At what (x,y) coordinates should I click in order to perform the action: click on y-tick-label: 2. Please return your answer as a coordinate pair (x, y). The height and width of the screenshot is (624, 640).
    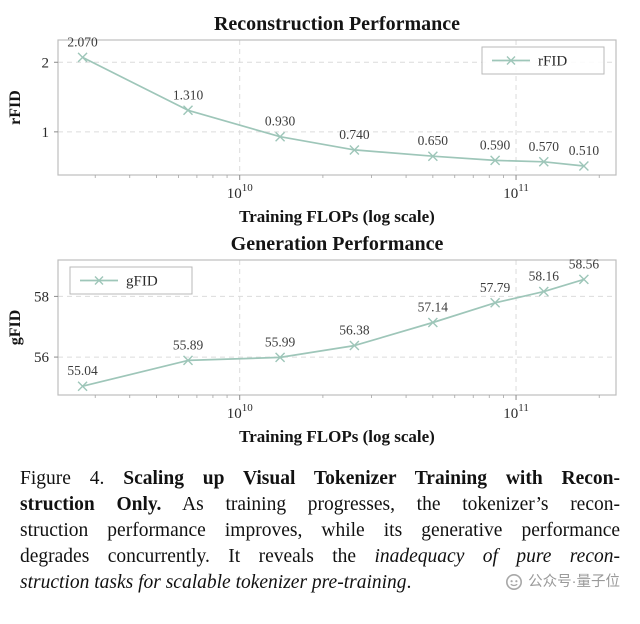
    Looking at the image, I should click on (46, 63).